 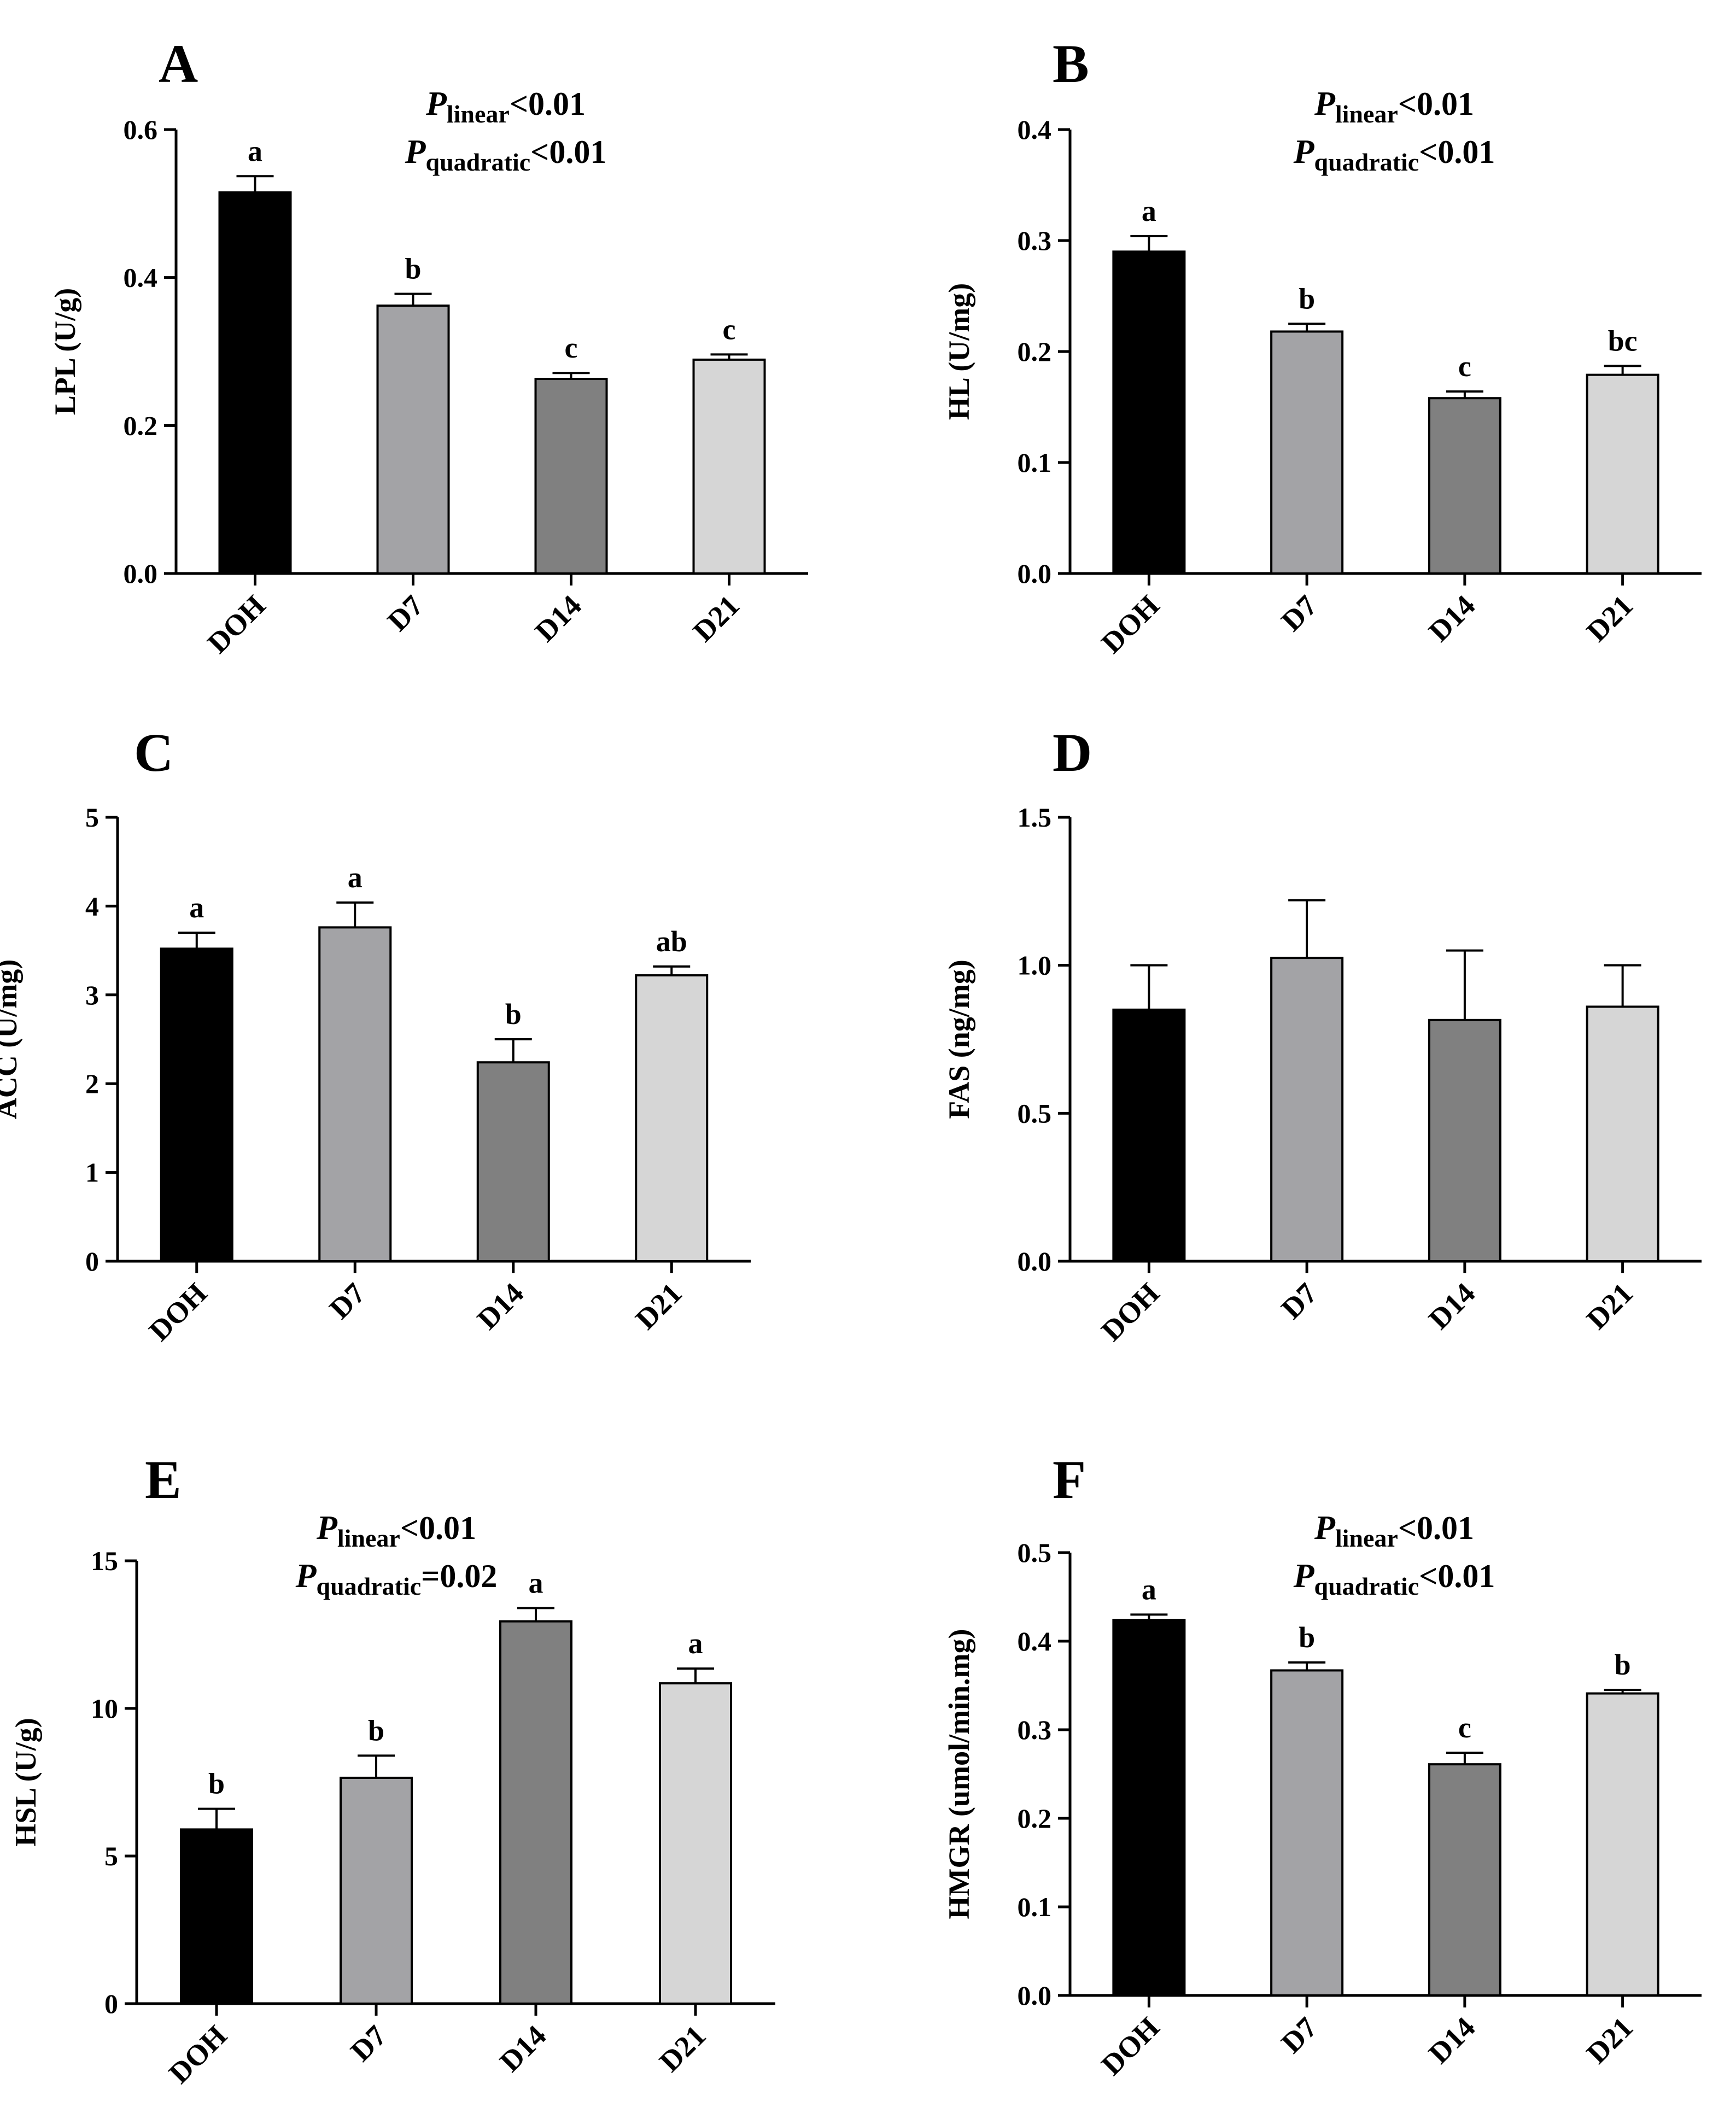 I want to click on chart-panel-c: C 0 1 2 3 4 5 ACC (U/mg) a DOH a D7 b D14 ab D21, so click(x=375, y=1034).